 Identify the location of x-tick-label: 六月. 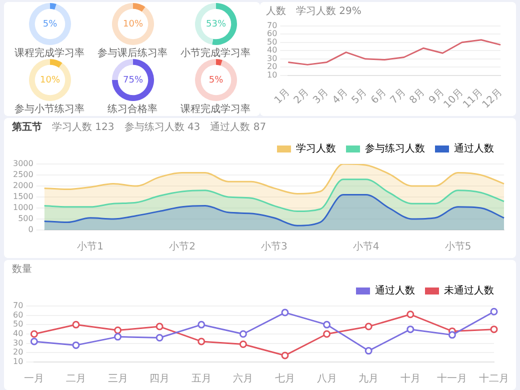
(243, 378).